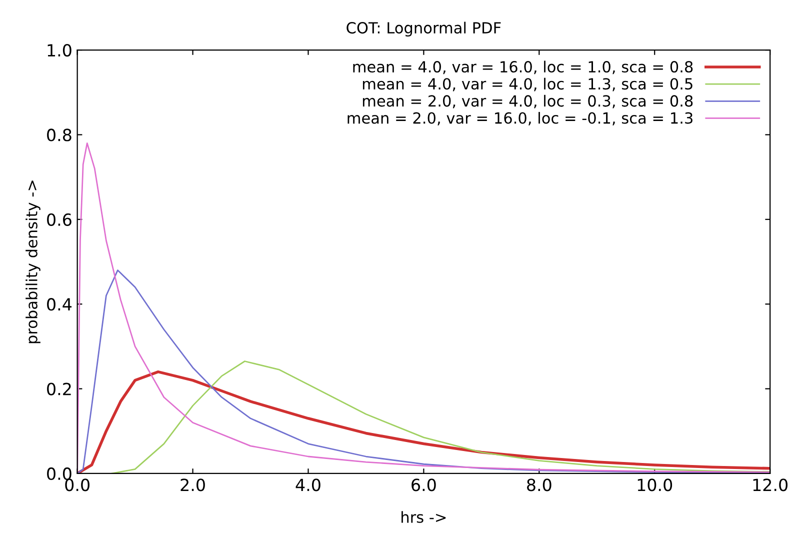 This screenshot has height=538, width=789. Describe the element at coordinates (423, 29) in the screenshot. I see `chart-title: COT: Lognormal PDF` at that location.